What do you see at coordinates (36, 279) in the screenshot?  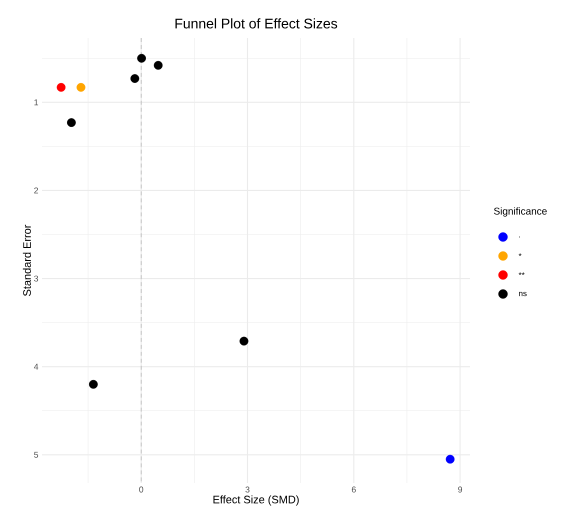 I see `y-tick-label: 3` at bounding box center [36, 279].